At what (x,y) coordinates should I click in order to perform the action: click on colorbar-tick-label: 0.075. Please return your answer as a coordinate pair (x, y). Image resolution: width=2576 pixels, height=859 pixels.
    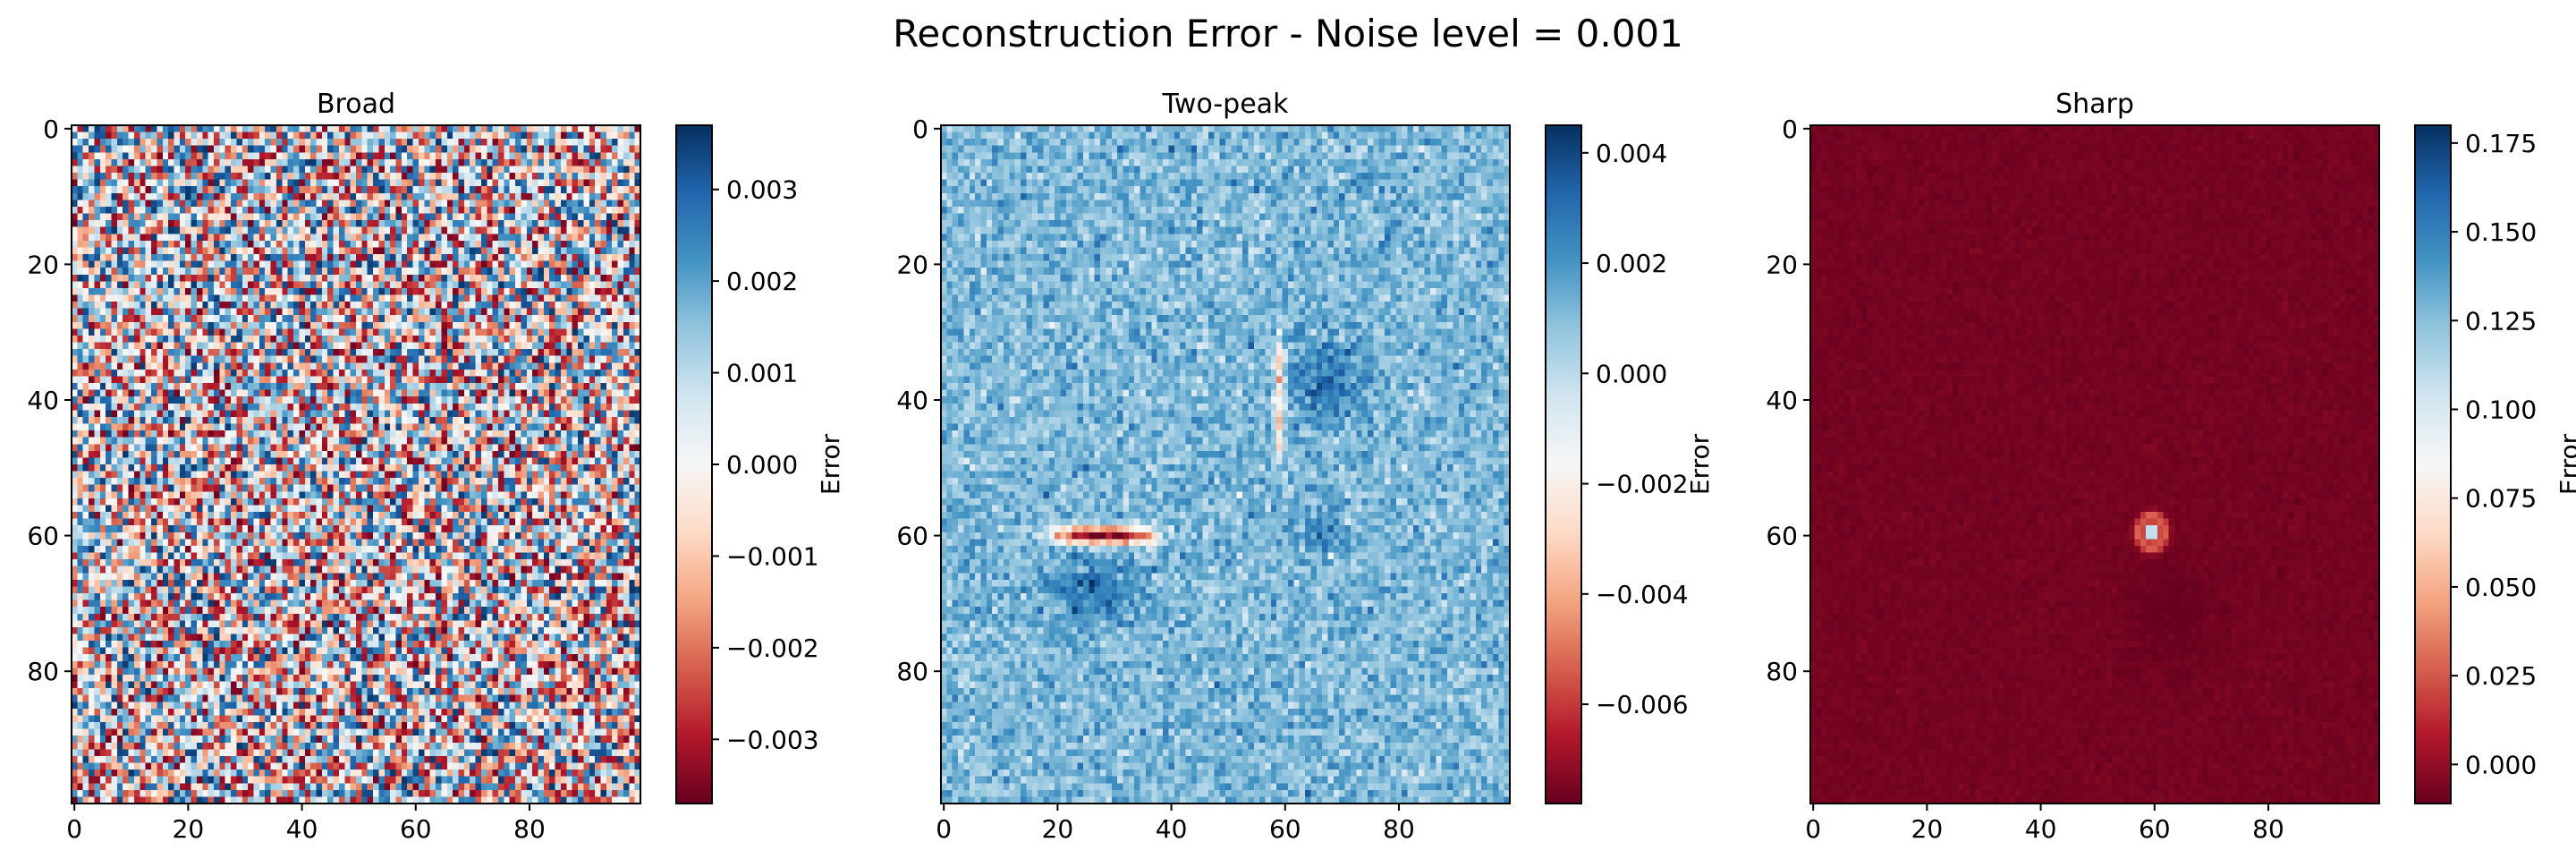
    Looking at the image, I should click on (2501, 499).